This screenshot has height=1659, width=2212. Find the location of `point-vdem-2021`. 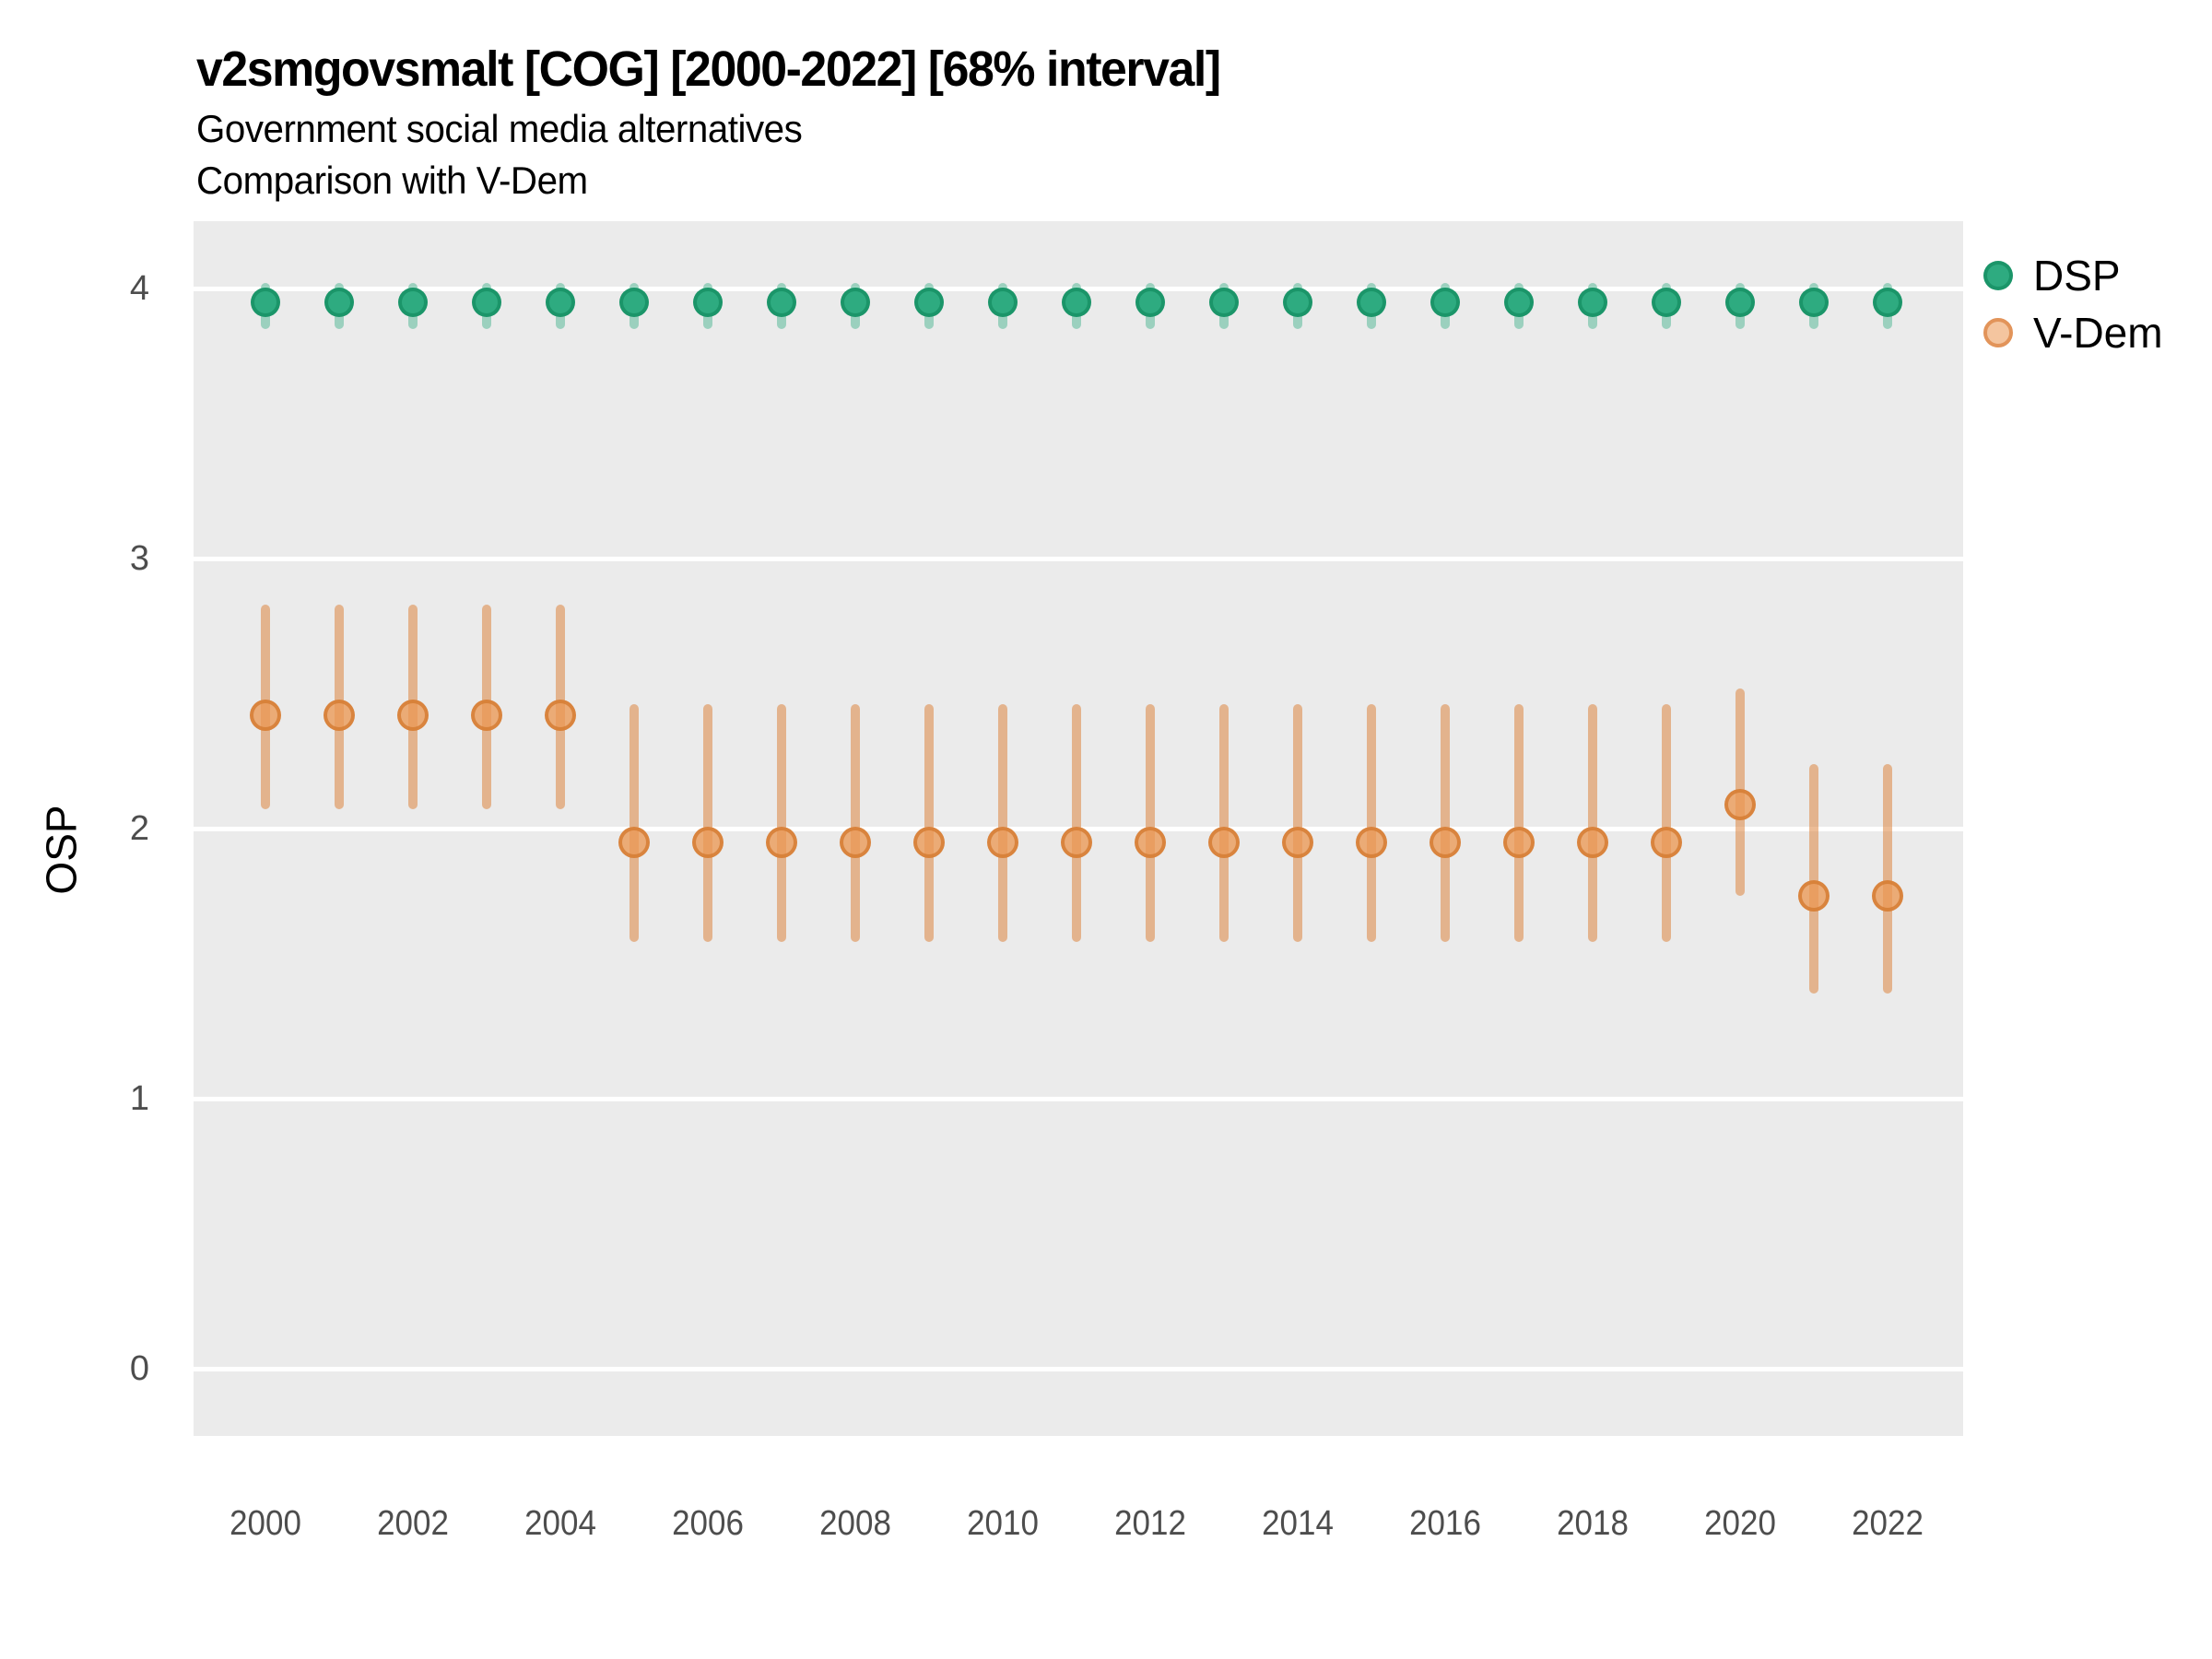

point-vdem-2021 is located at coordinates (1814, 896).